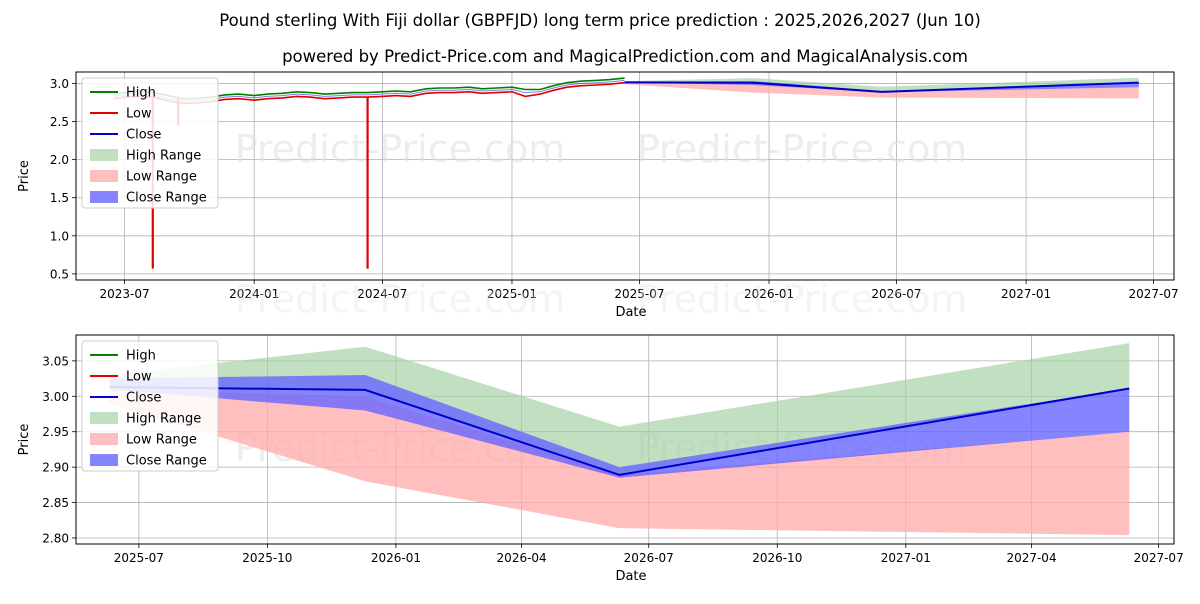  I want to click on y-tick-label: 2.0, so click(59, 160).